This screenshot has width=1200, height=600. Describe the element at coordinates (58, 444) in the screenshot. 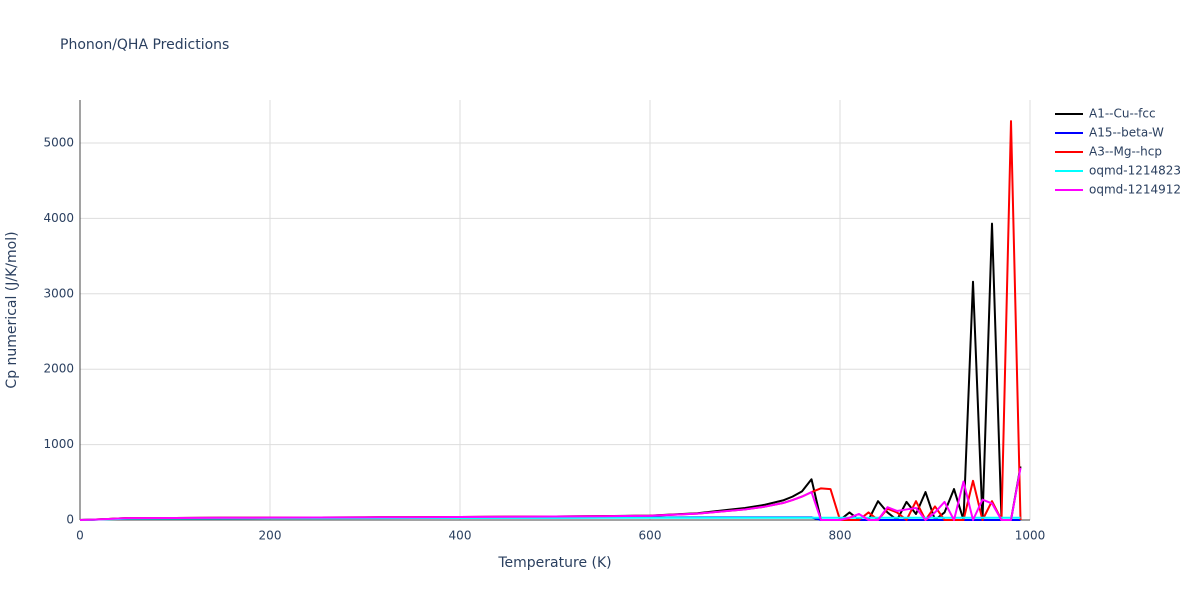

I see `y-tick-label: 1000` at that location.